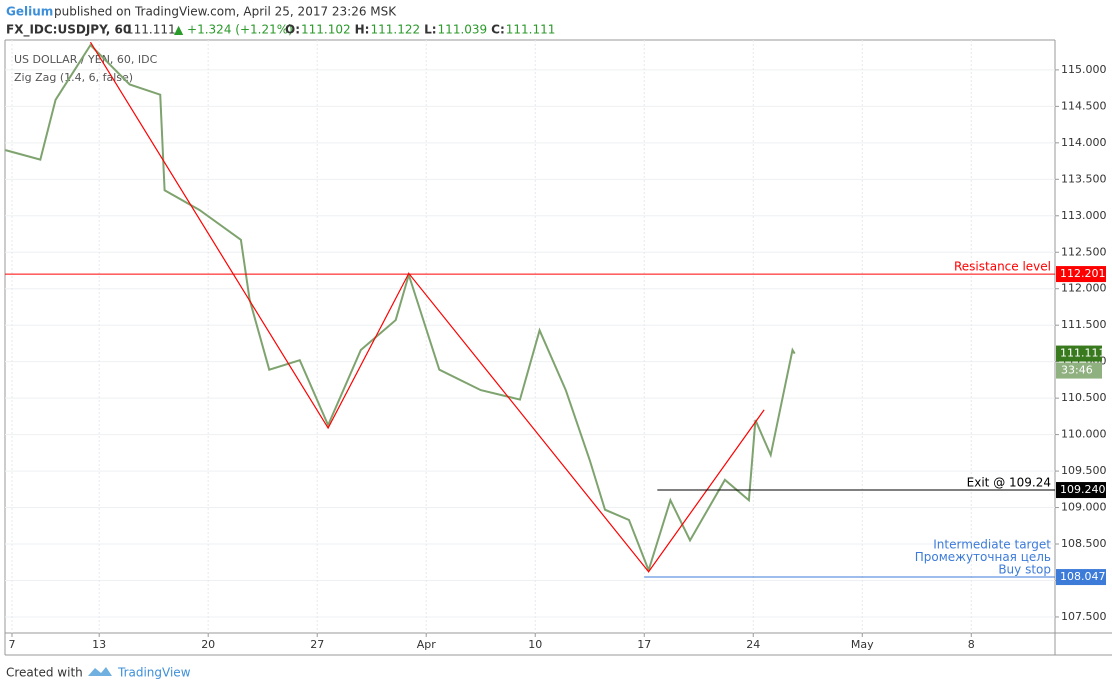 Image resolution: width=1112 pixels, height=691 pixels. I want to click on x-tick-label: 20, so click(208, 644).